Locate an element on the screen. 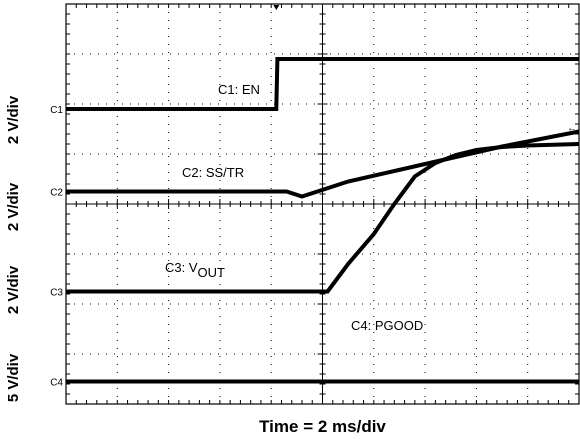  trace-label-c4: C4: PGOOD is located at coordinates (387, 325).